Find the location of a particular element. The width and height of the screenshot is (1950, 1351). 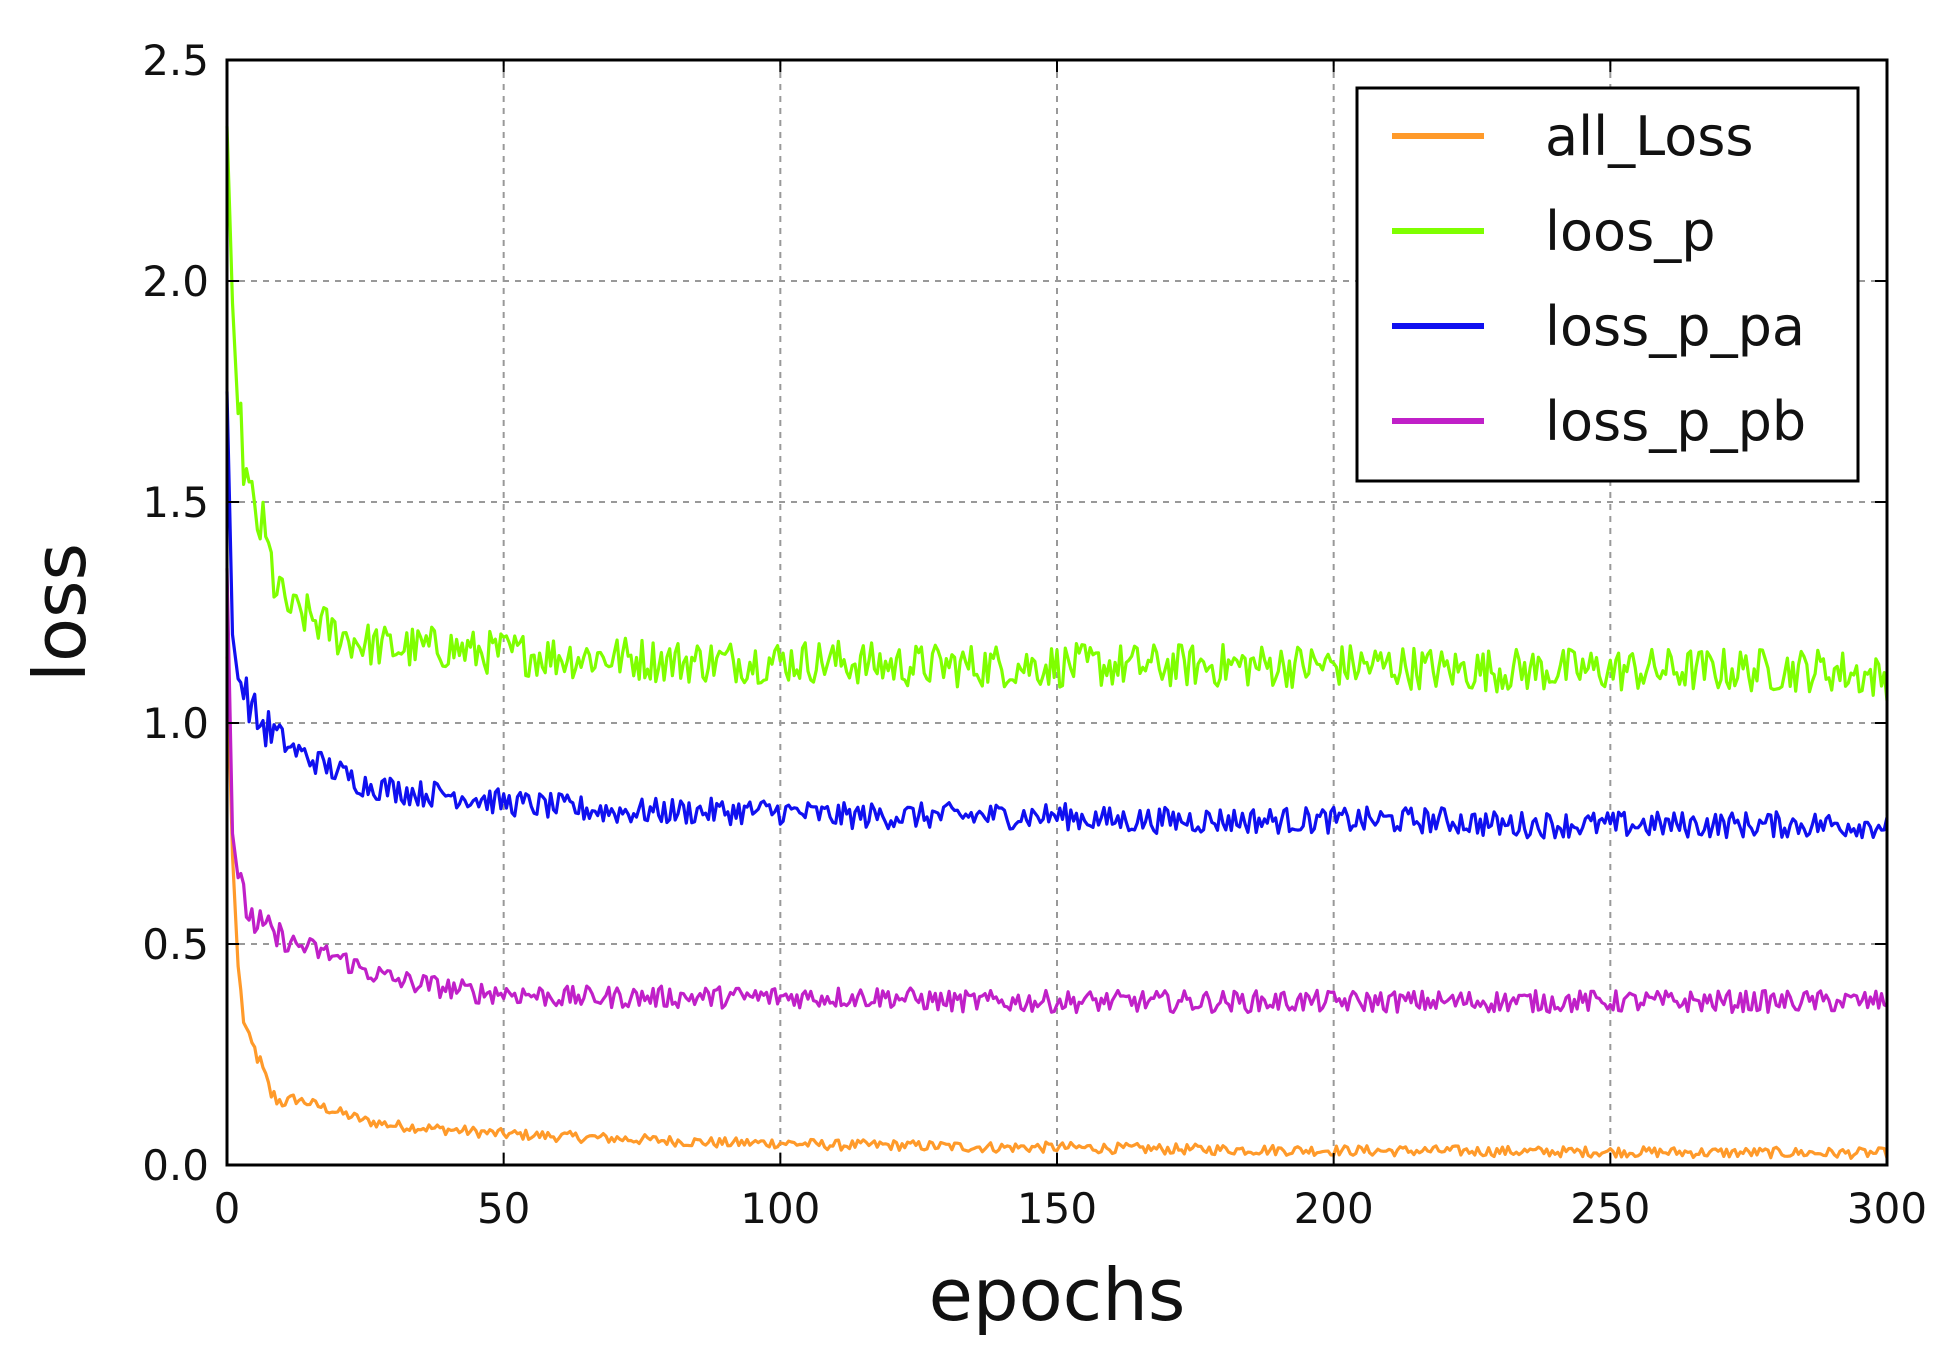

y-tick-label: 2.5 is located at coordinates (175, 60).